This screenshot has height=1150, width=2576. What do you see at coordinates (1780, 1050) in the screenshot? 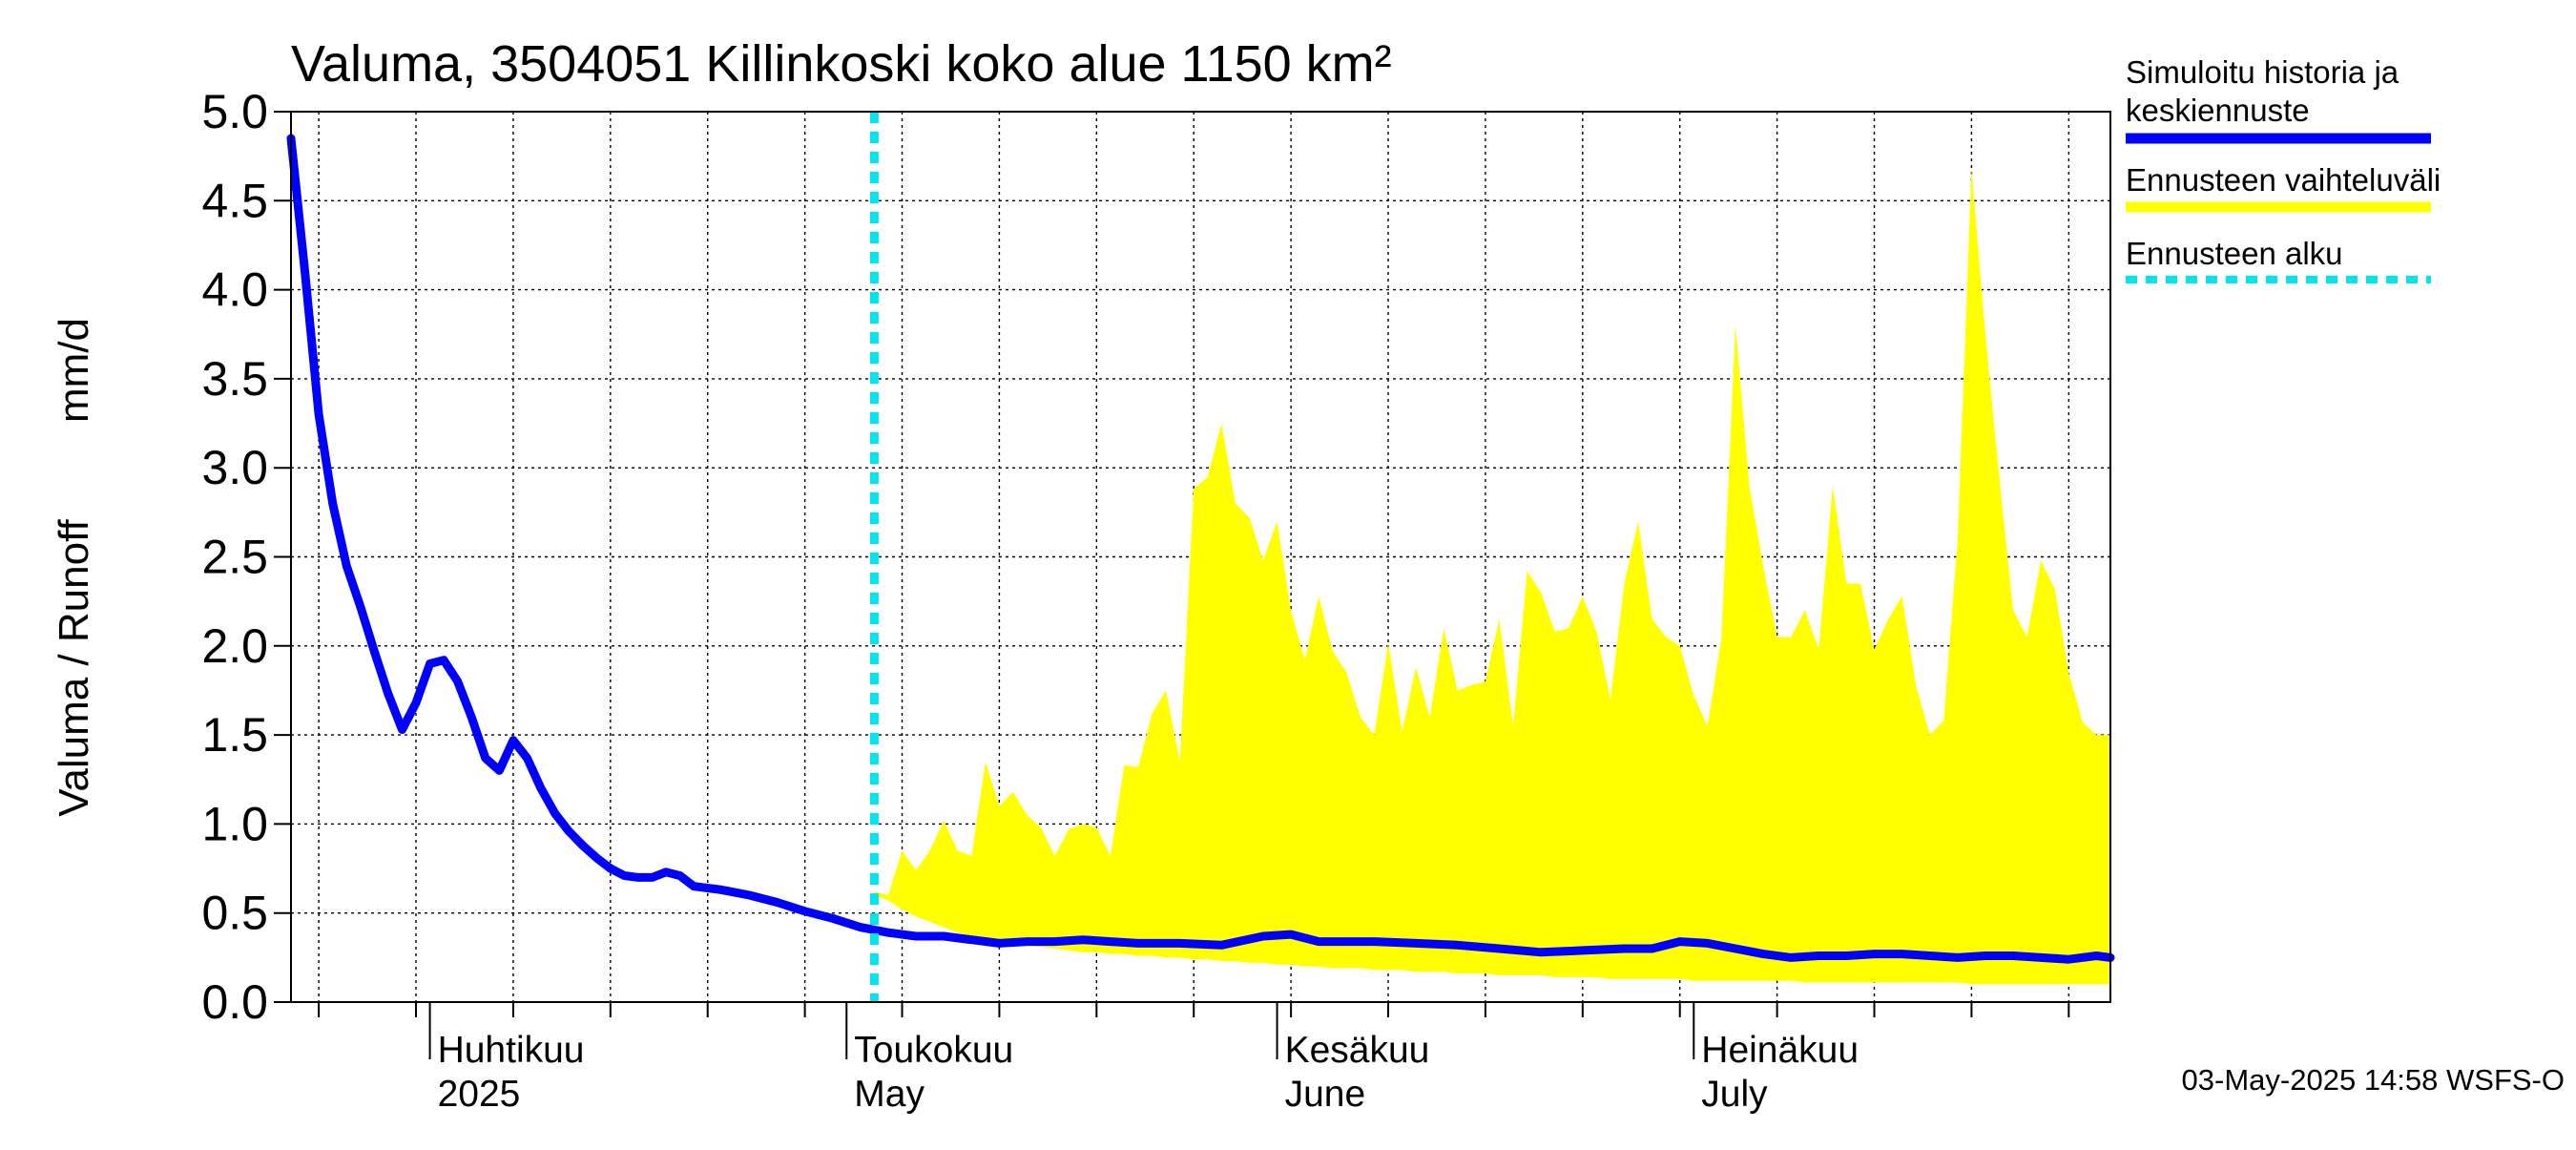
I see `month-label: Heinäkuu` at bounding box center [1780, 1050].